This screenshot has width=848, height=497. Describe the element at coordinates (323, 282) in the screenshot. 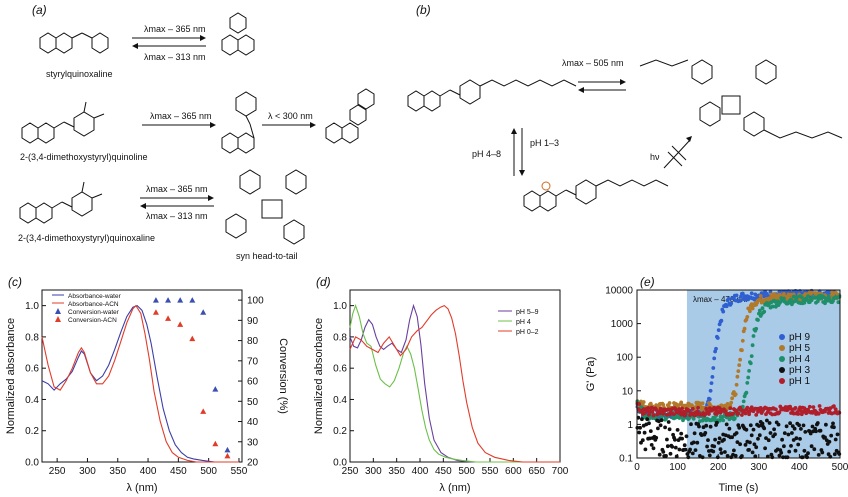

I see `panel-d-label: (d)` at that location.